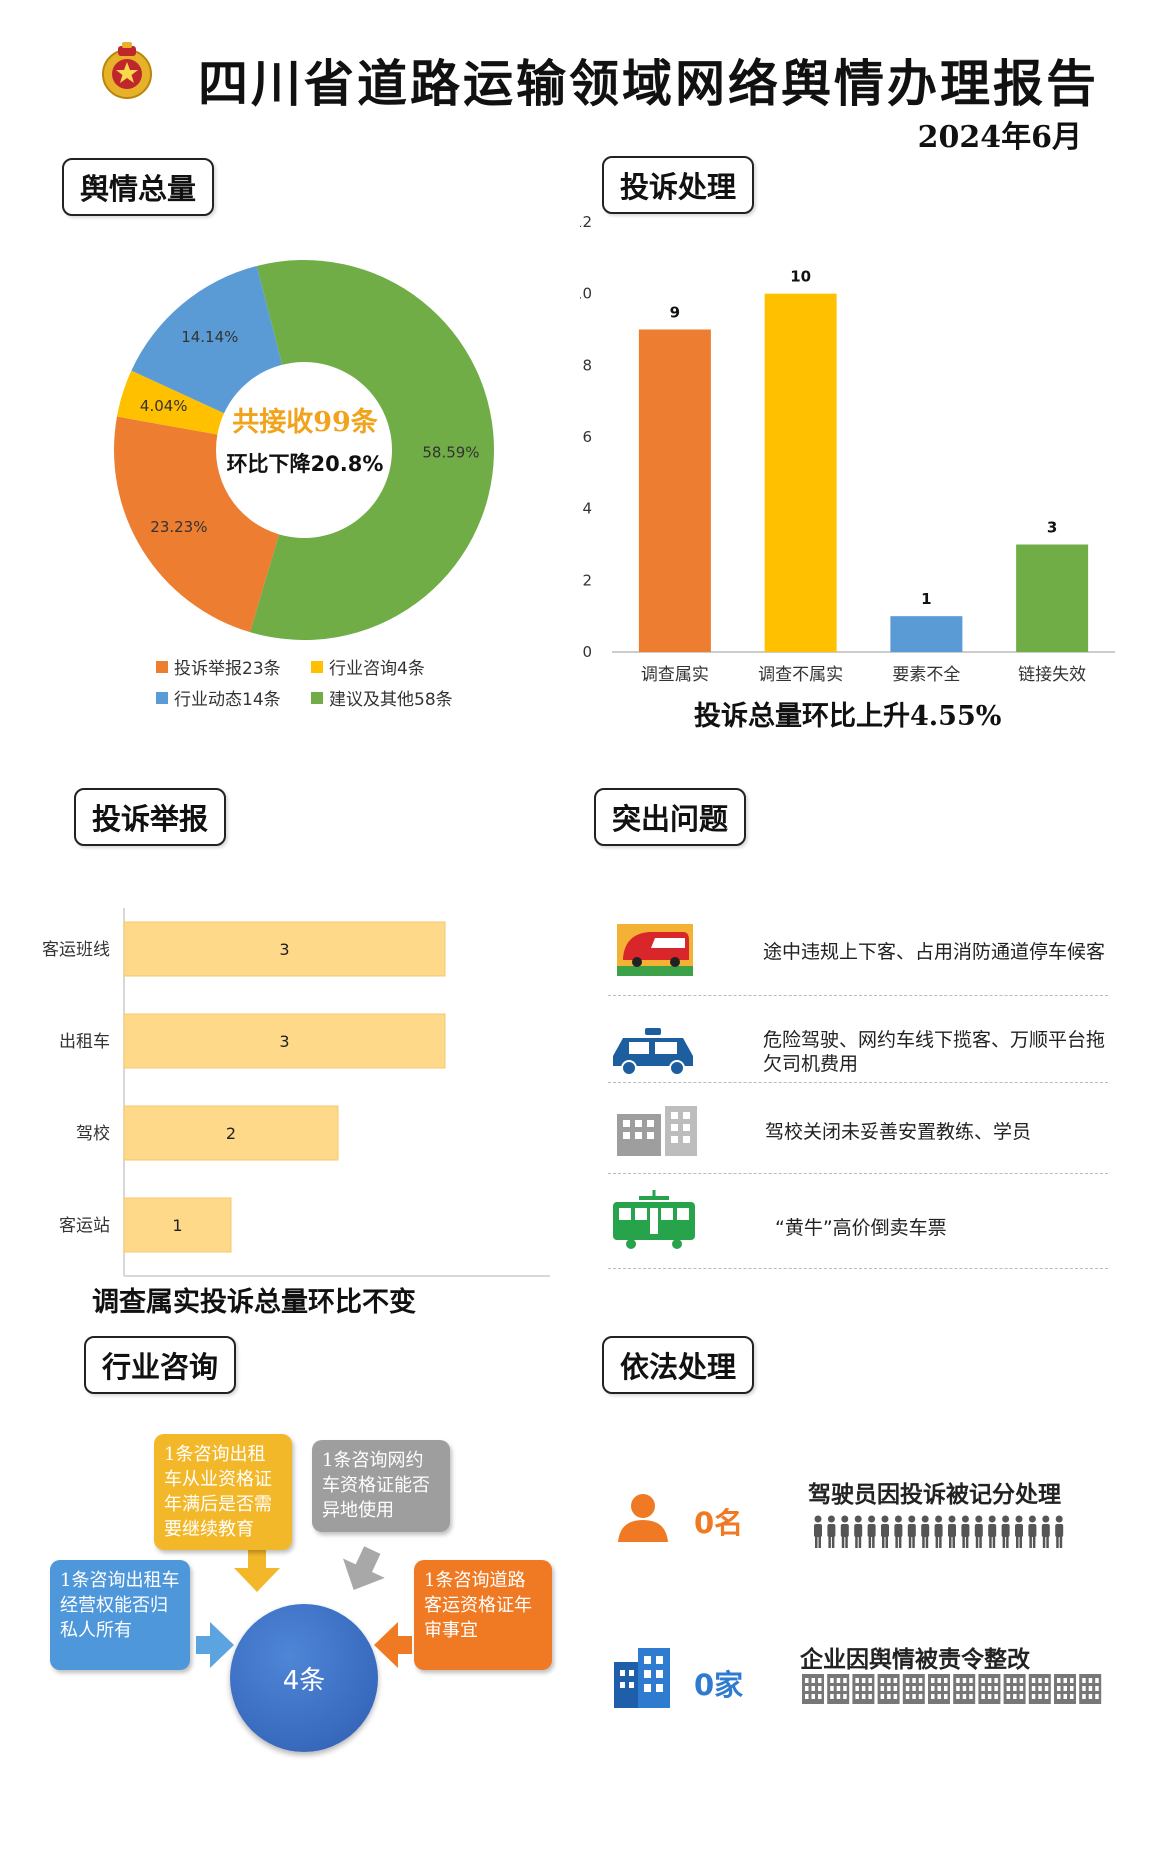 Image resolution: width=1152 pixels, height=1866 pixels. Describe the element at coordinates (670, 817) in the screenshot. I see `section-title-issues: 突出问题` at that location.